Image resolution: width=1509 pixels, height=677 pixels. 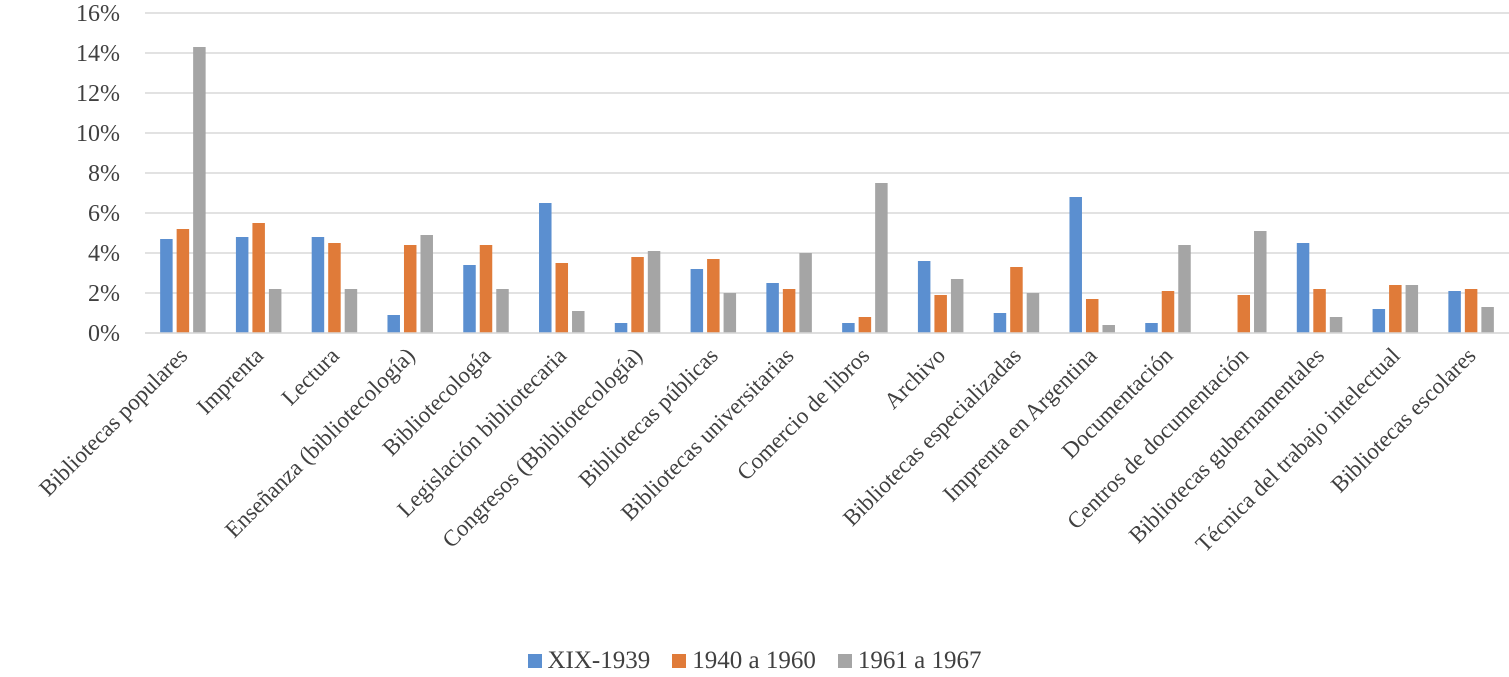 I want to click on y-tick-label: 4%, so click(x=104, y=254).